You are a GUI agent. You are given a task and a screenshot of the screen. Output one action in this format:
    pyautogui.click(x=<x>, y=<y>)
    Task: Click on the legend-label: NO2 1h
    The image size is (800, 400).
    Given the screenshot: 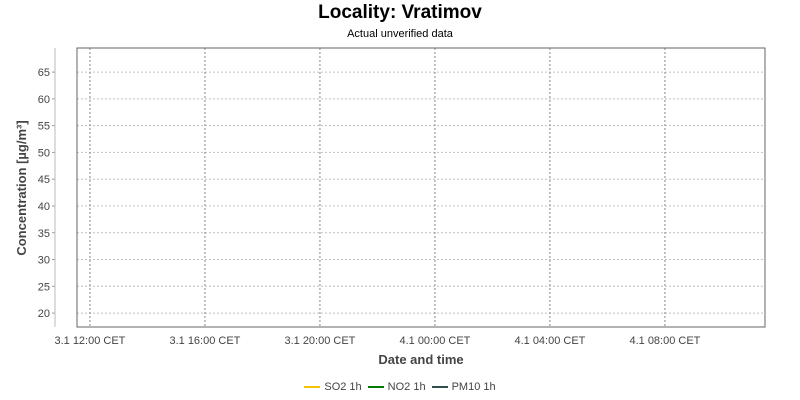 What is the action you would take?
    pyautogui.click(x=406, y=387)
    